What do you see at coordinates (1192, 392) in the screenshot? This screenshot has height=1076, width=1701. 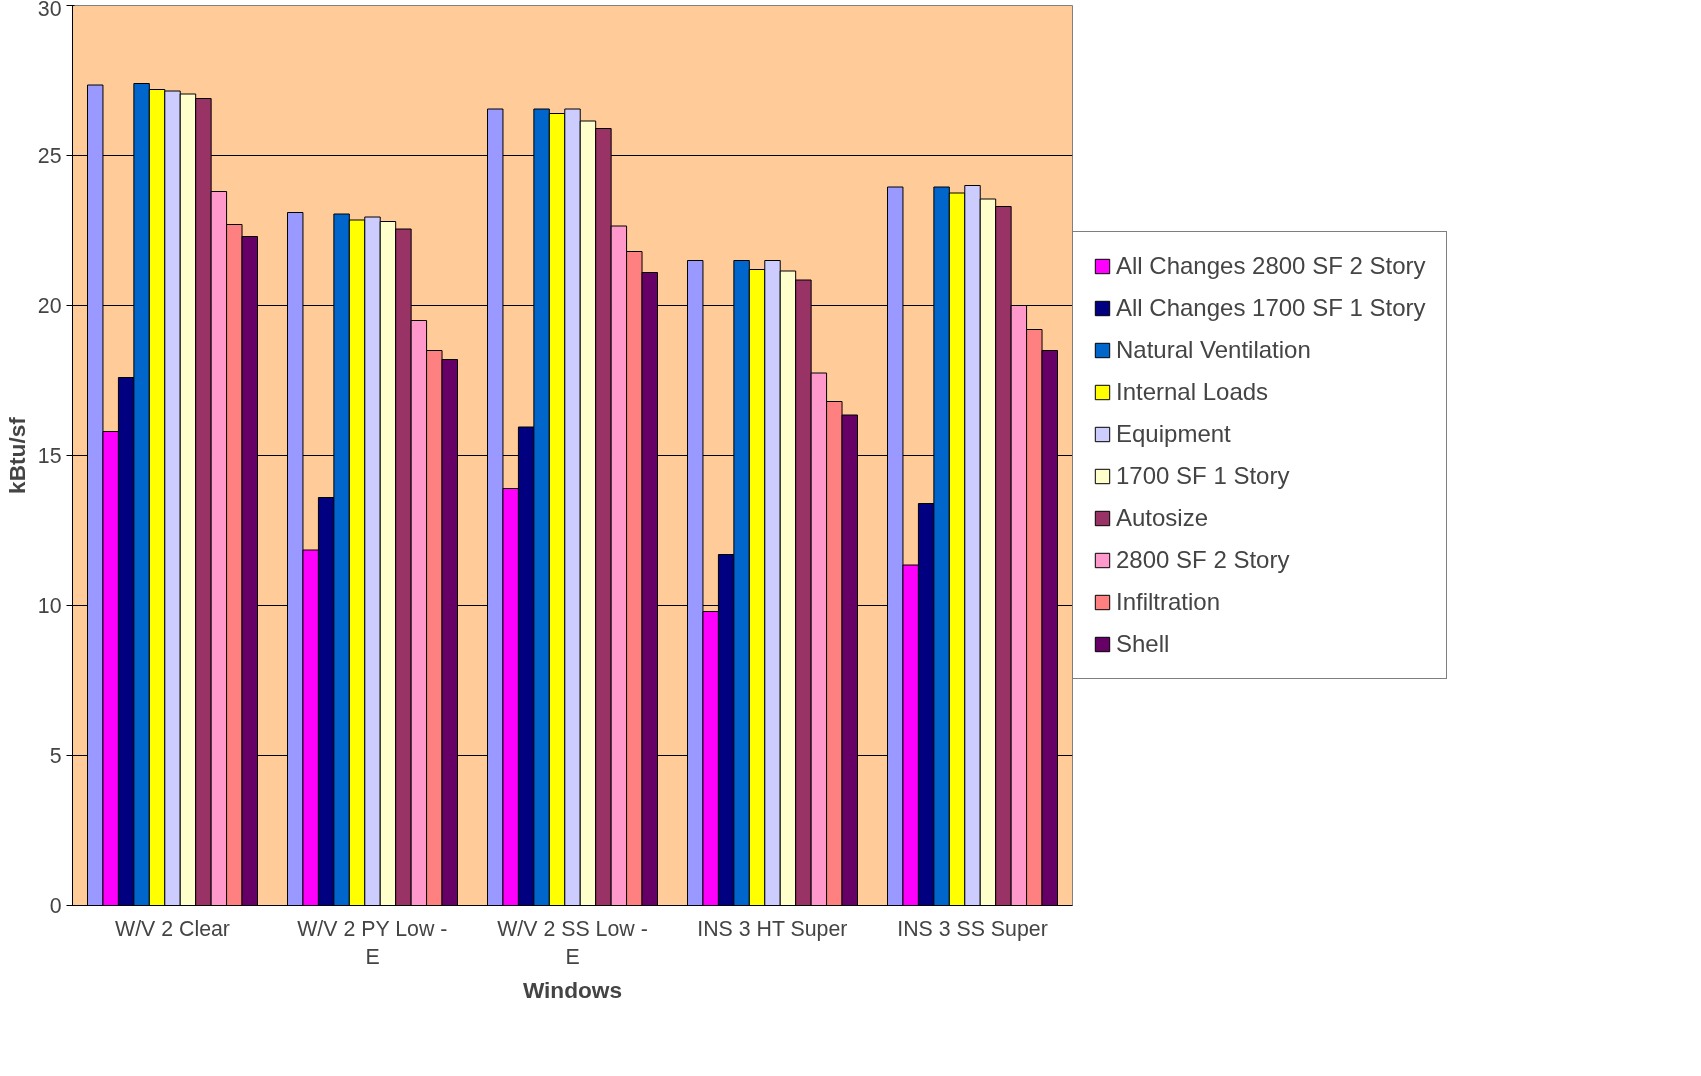 I see `legend-label: Internal Loads` at bounding box center [1192, 392].